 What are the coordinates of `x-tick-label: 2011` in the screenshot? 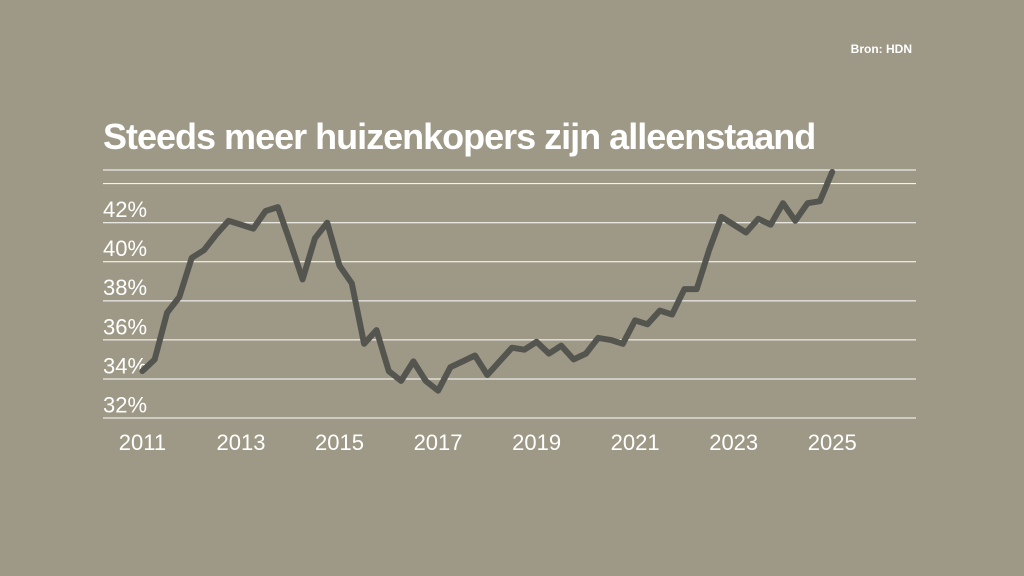 It's located at (142, 442).